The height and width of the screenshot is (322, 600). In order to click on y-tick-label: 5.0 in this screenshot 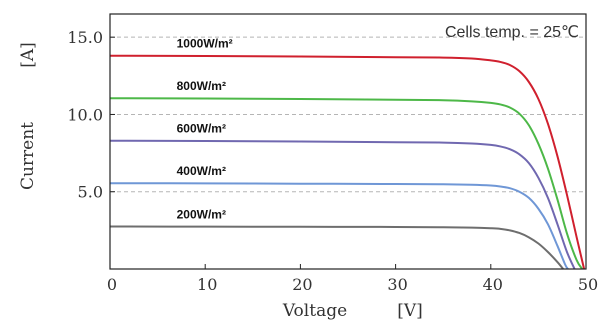, I will do `click(90, 192)`.